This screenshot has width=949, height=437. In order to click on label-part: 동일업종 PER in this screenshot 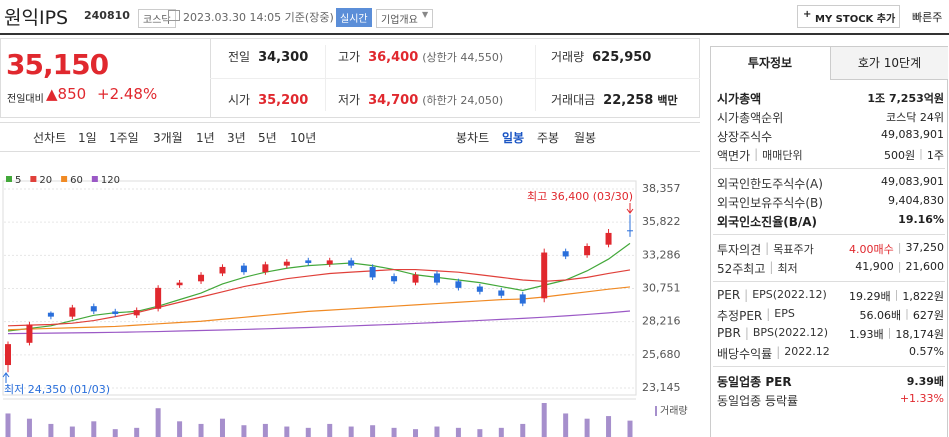, I will do `click(754, 382)`.